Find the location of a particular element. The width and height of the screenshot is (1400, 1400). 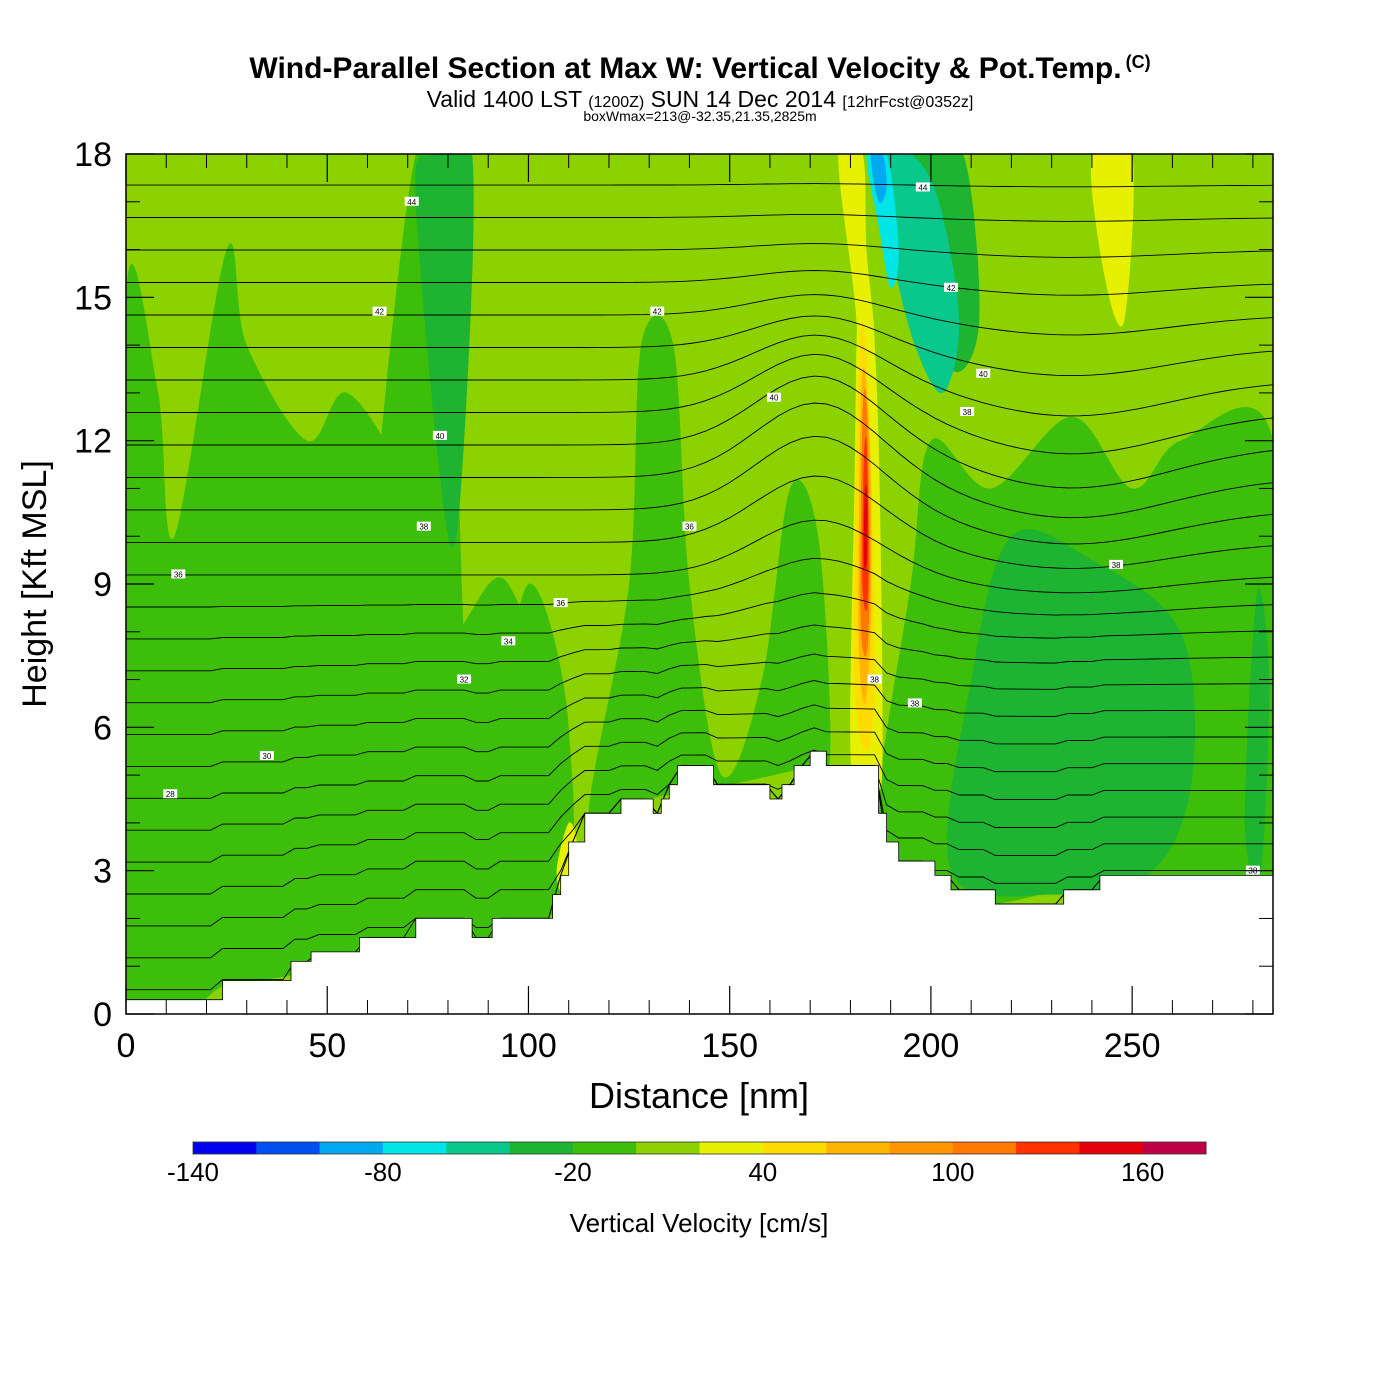

x-tick-label-2: 100 is located at coordinates (528, 1046).